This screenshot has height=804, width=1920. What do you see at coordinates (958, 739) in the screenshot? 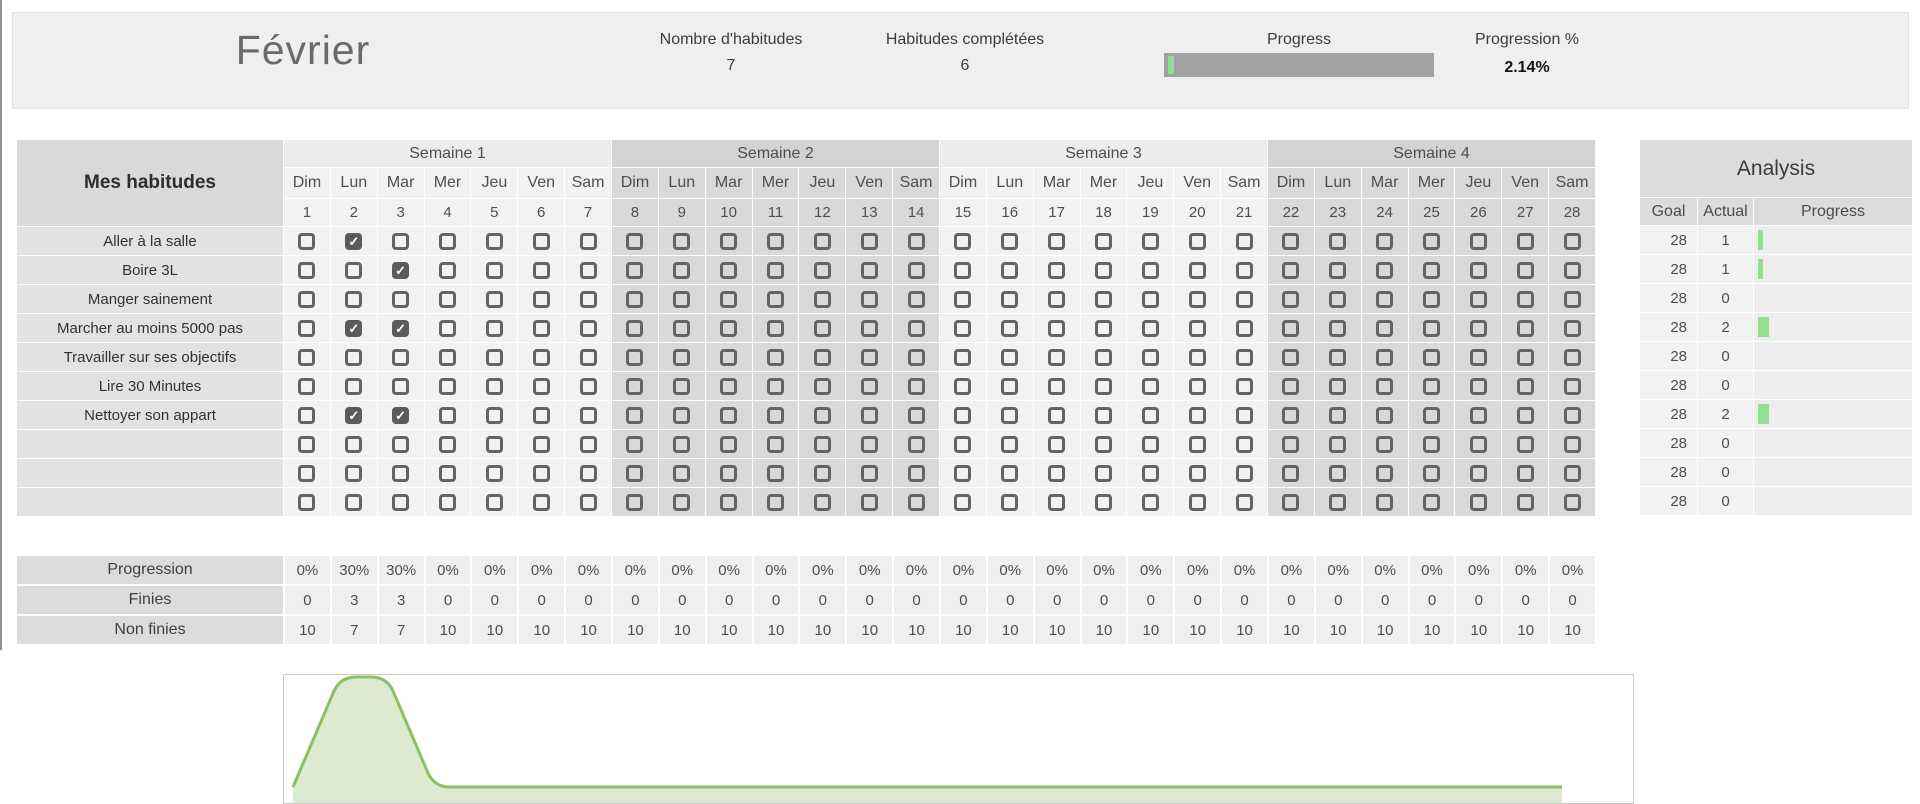
I see `progression-area-chart` at bounding box center [958, 739].